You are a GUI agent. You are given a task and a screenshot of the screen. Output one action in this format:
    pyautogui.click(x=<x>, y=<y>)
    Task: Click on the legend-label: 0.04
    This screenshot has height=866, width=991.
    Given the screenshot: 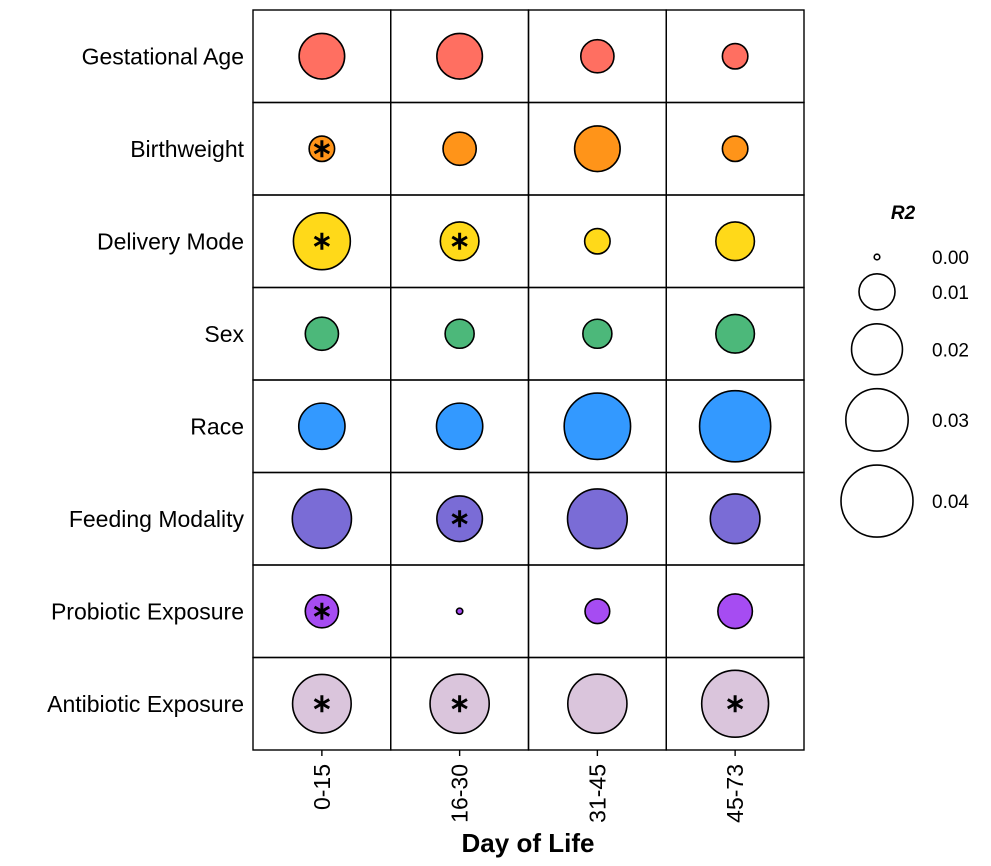 What is the action you would take?
    pyautogui.click(x=950, y=502)
    